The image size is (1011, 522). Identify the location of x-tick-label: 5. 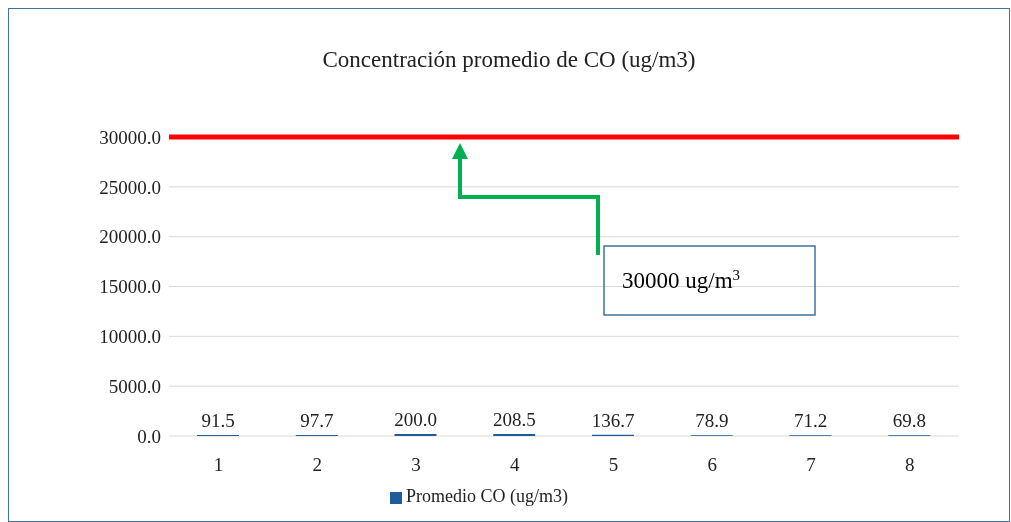
(613, 465).